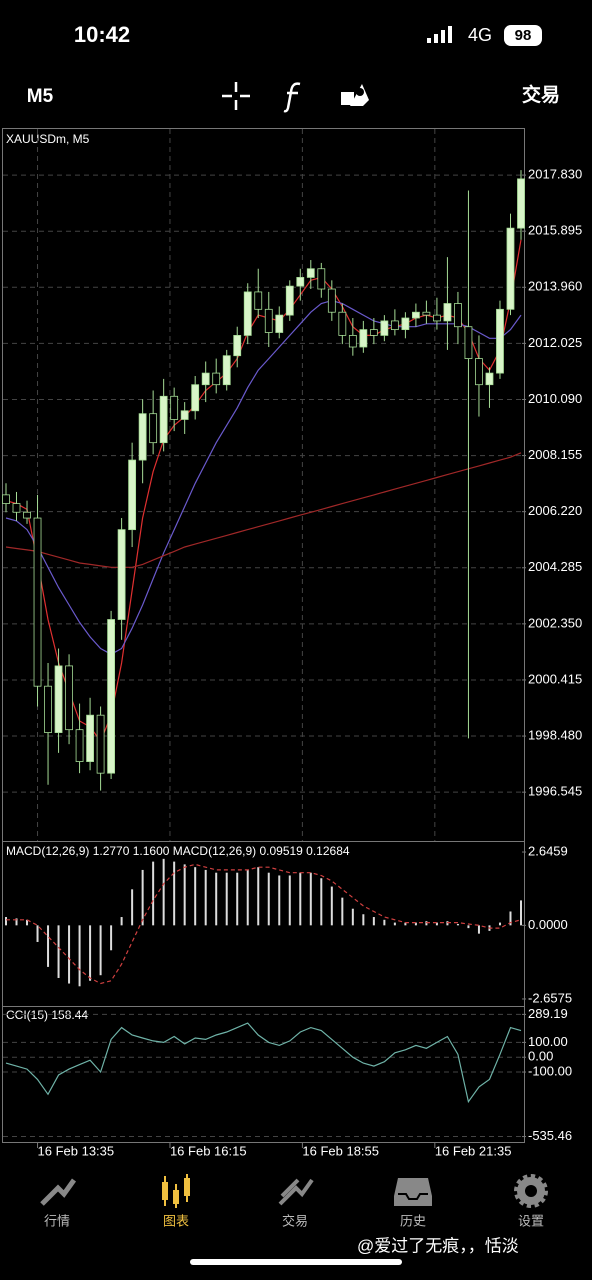 The image size is (592, 1280). I want to click on nav-quotes-icon, so click(58, 1192).